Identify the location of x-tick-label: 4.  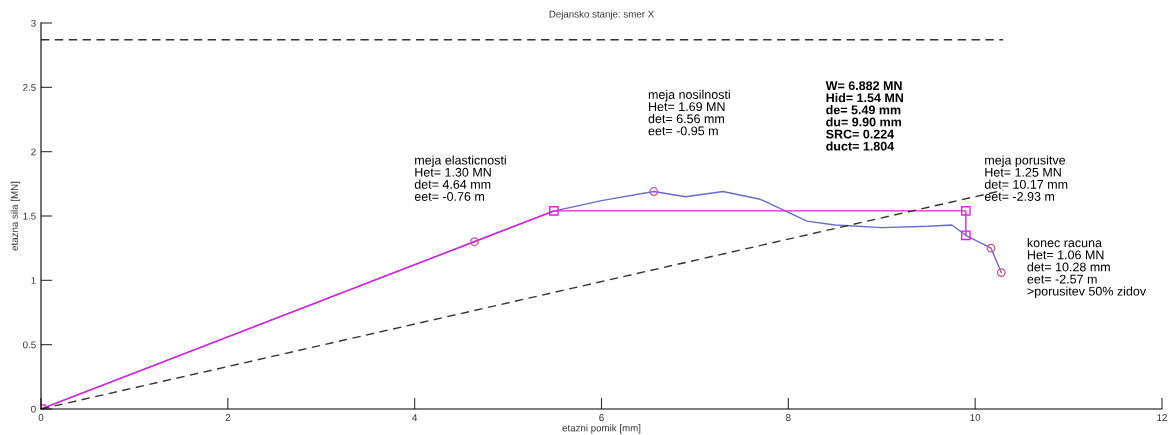
(415, 417).